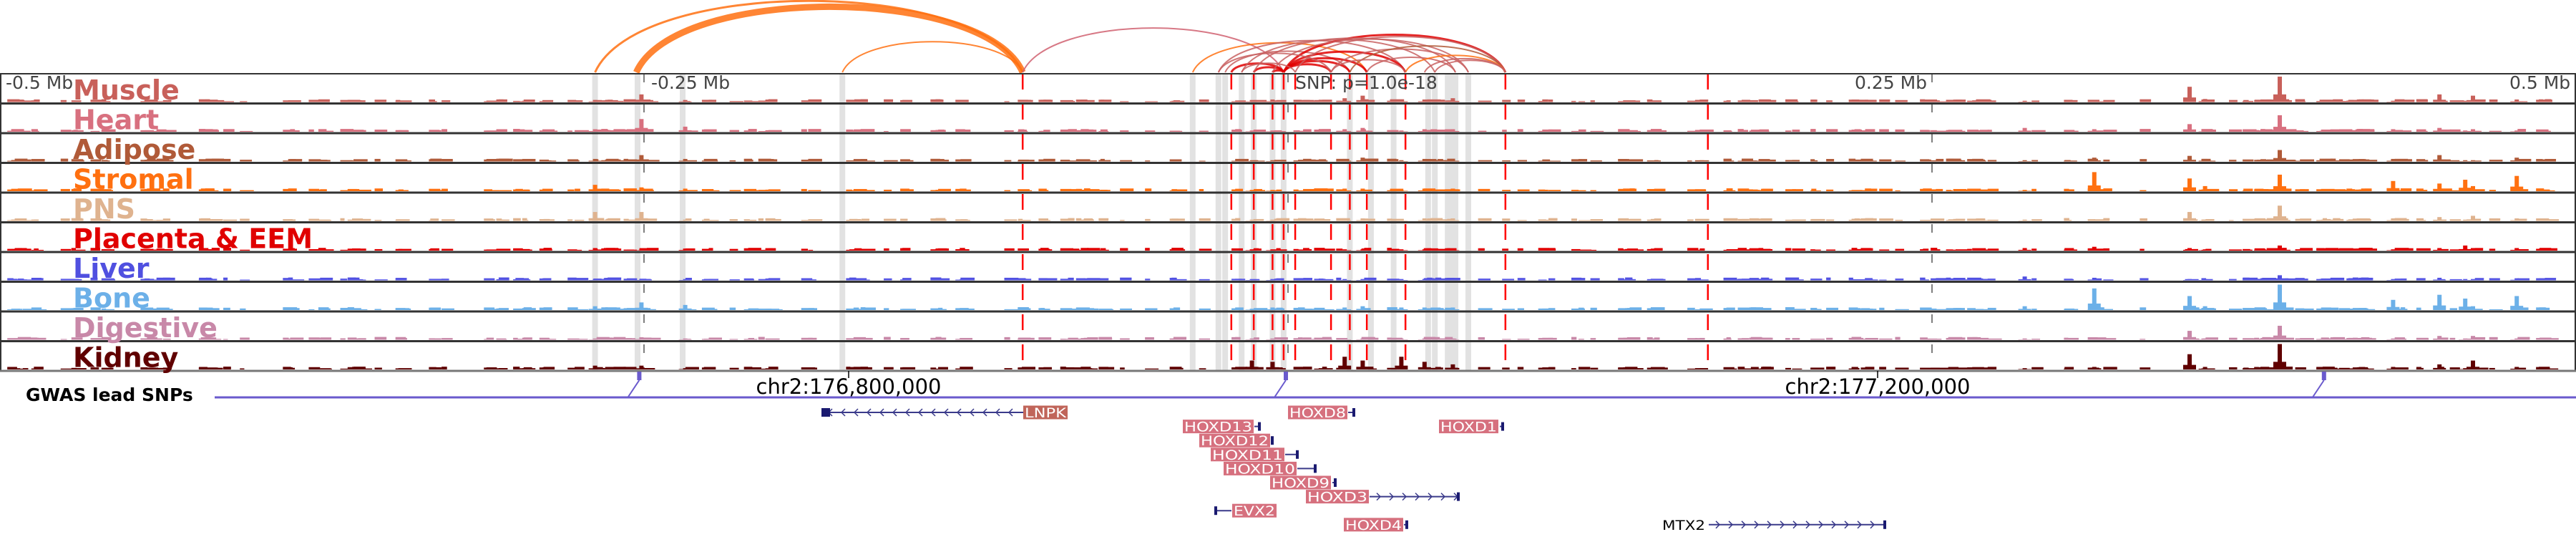 Image resolution: width=2576 pixels, height=537 pixels. What do you see at coordinates (1683, 525) in the screenshot?
I see `gene-label: MTX2` at bounding box center [1683, 525].